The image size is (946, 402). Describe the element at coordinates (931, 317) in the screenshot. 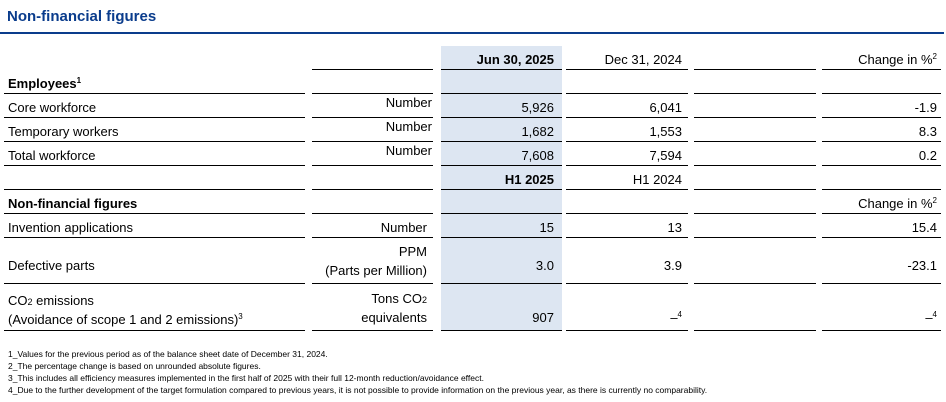

I see `row-change: –4` at that location.